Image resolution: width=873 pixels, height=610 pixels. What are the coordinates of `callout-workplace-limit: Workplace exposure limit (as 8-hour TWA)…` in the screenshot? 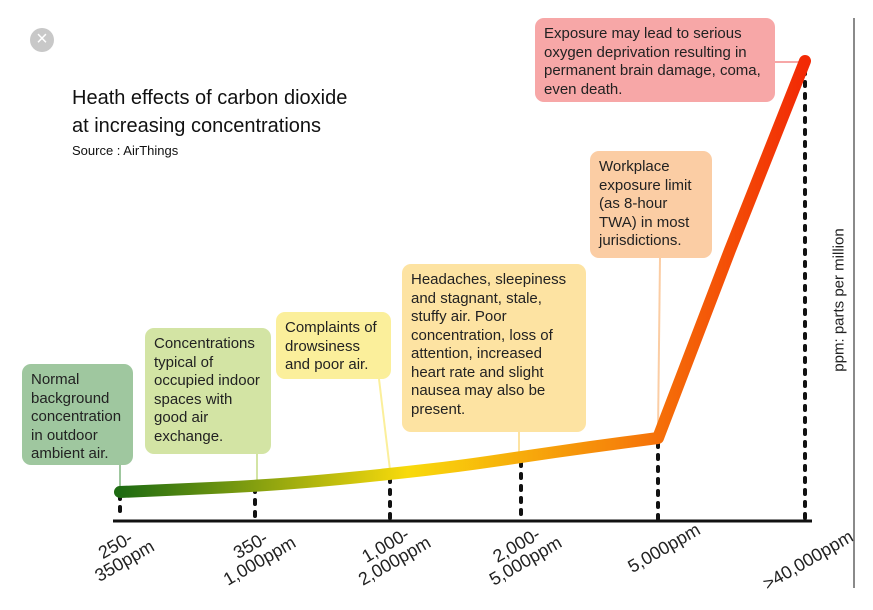 It's located at (651, 204).